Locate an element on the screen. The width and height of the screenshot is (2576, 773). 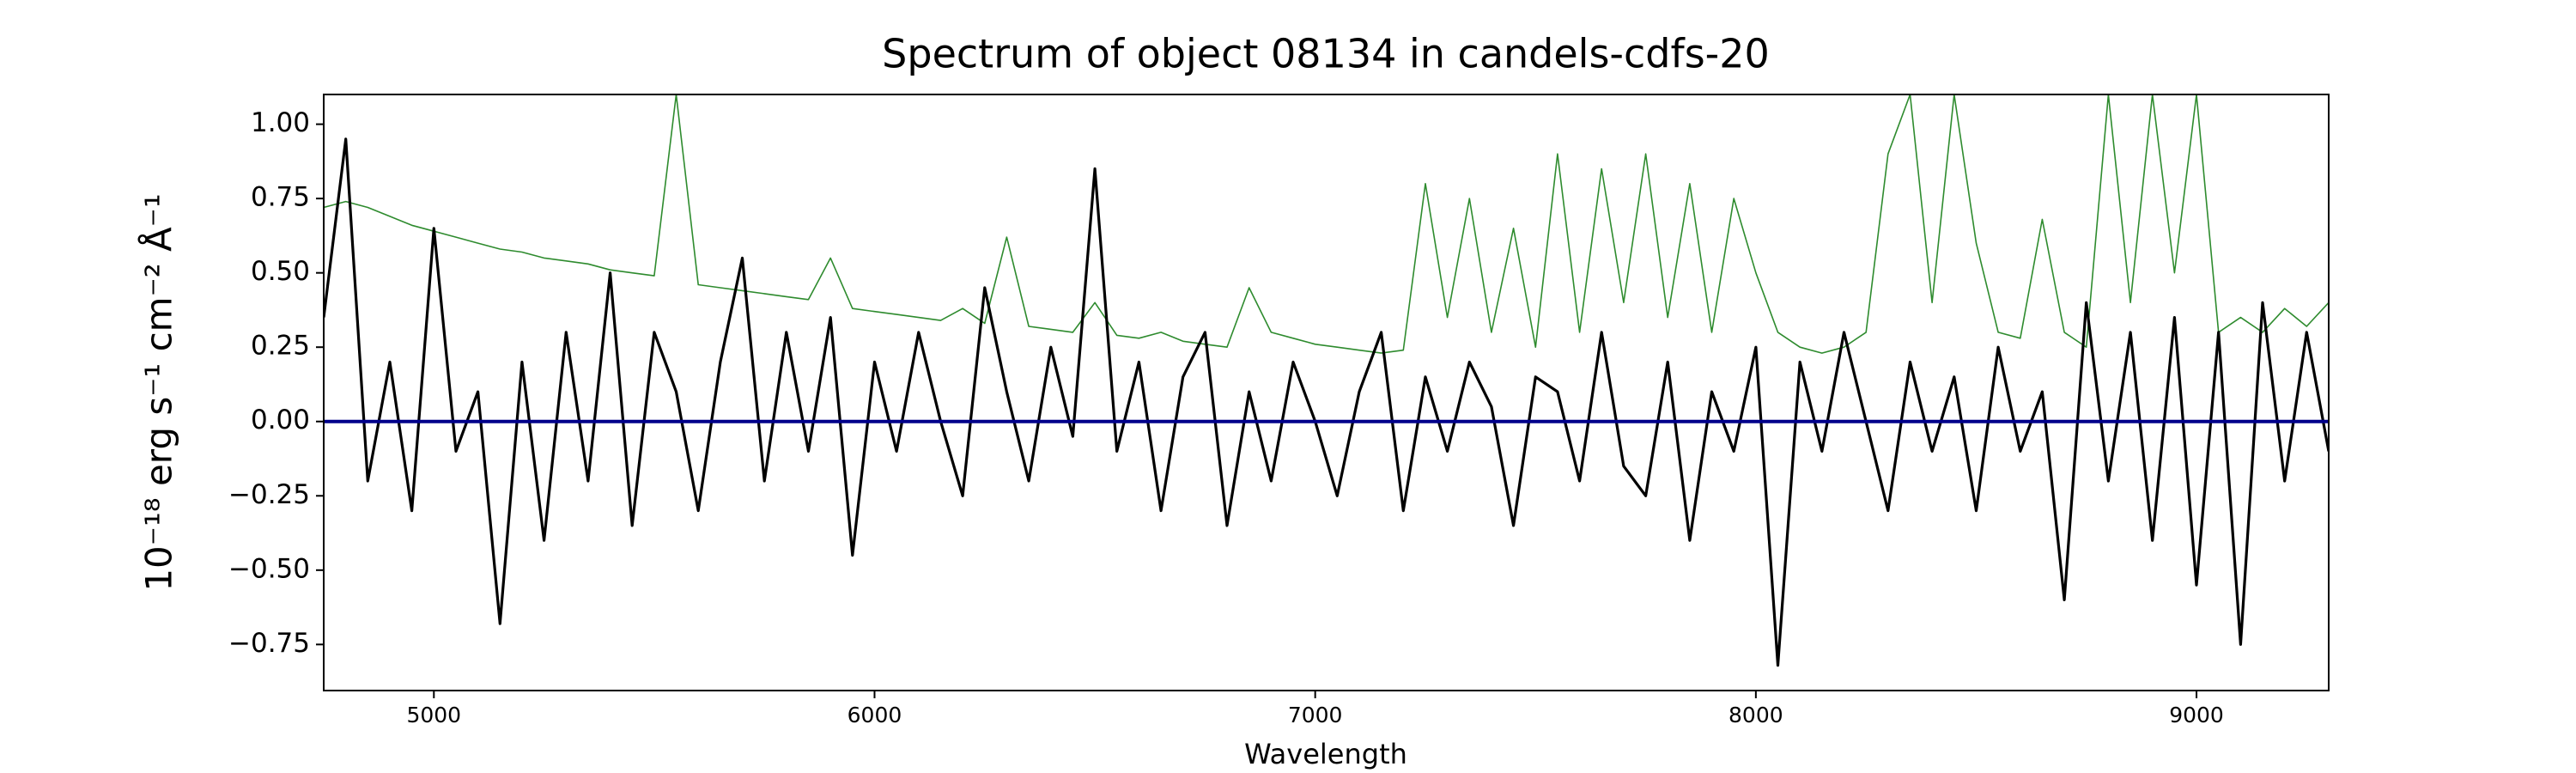
y-tick-label: 1.00 is located at coordinates (280, 122).